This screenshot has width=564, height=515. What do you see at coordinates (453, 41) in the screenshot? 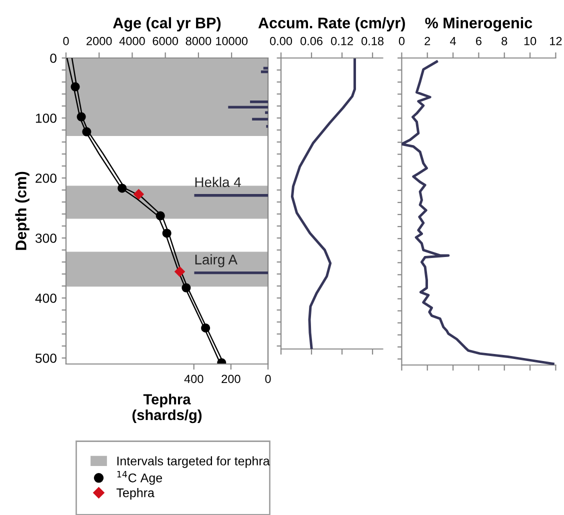
I see `x-tick-label: 4` at bounding box center [453, 41].